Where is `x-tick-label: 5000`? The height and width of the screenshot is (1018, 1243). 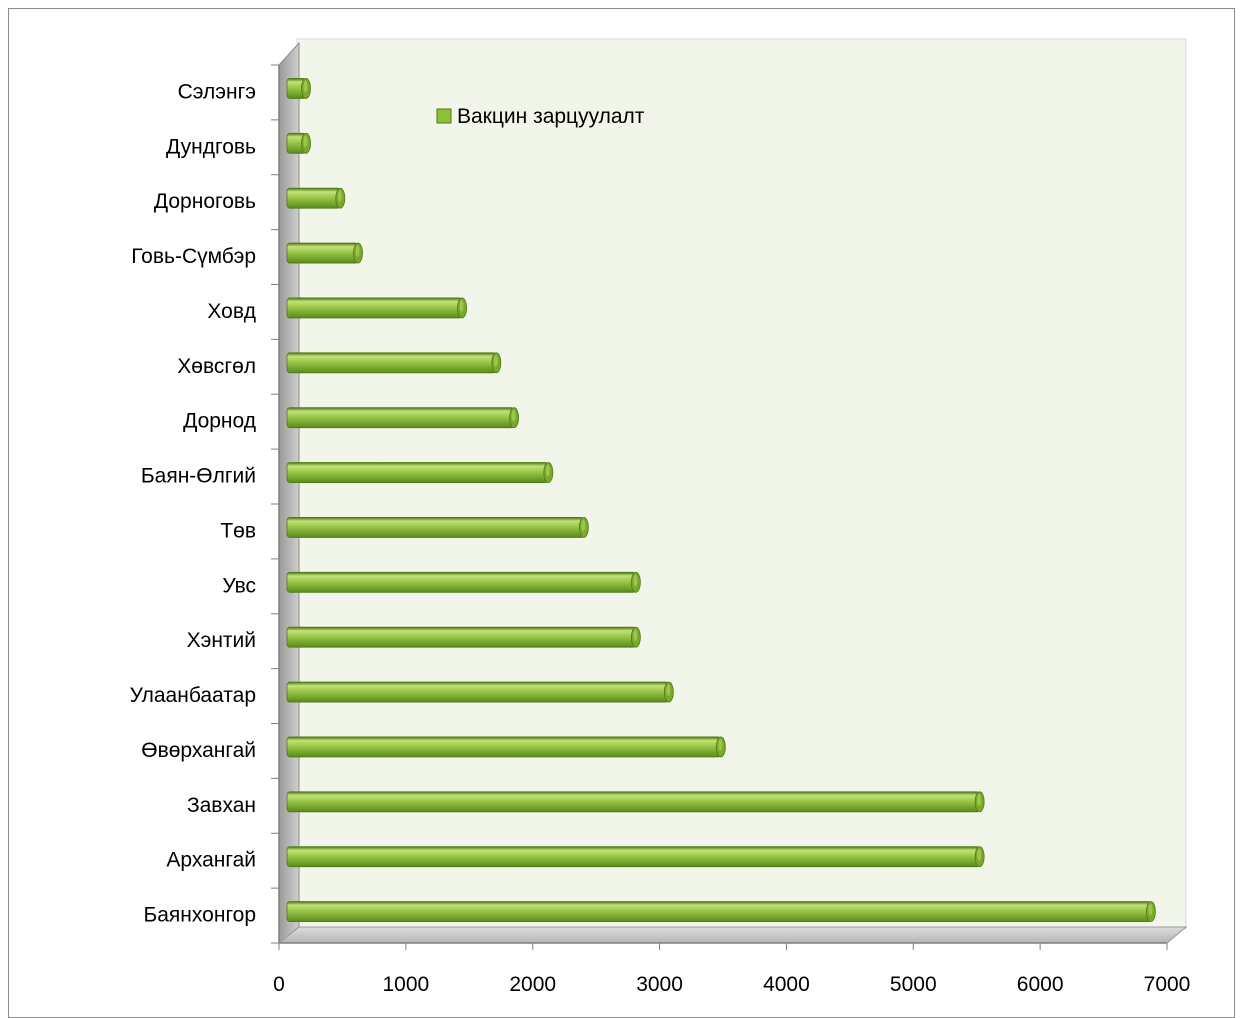
x-tick-label: 5000 is located at coordinates (913, 984).